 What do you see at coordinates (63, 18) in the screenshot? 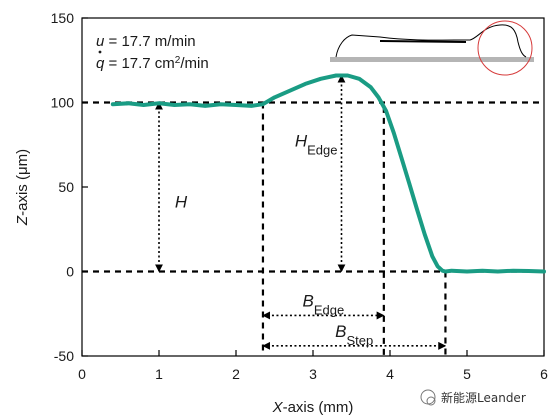
I see `y-tick-label: 150` at bounding box center [63, 18].